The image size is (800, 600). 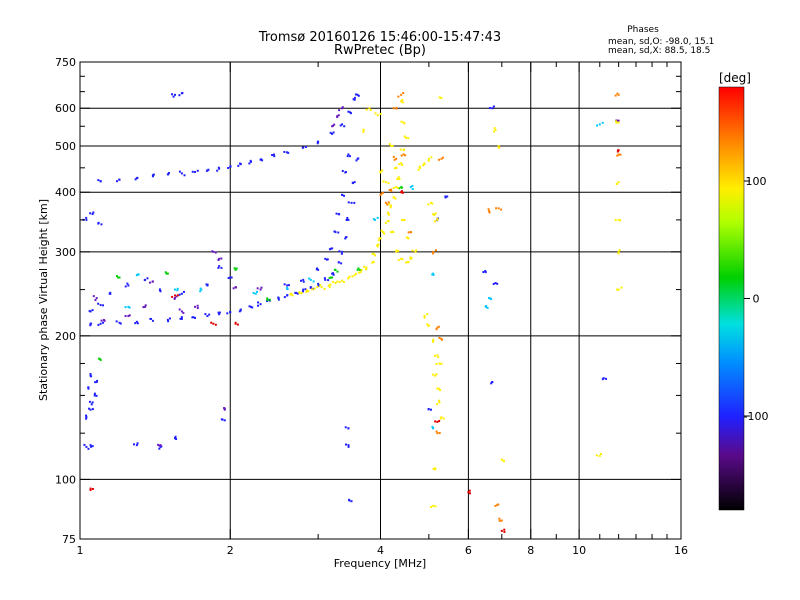 I want to click on x-tick-label: 8, so click(x=530, y=550).